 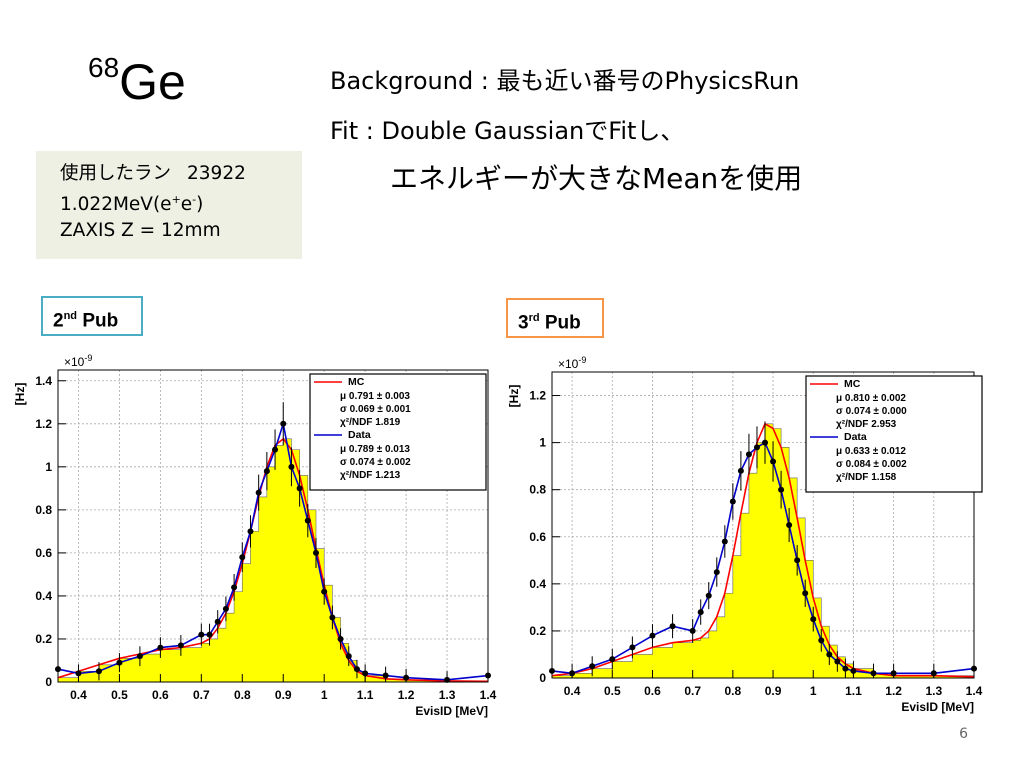 What do you see at coordinates (375, 449) in the screenshot?
I see `legend-stat: μ 0.789 ± 0.013` at bounding box center [375, 449].